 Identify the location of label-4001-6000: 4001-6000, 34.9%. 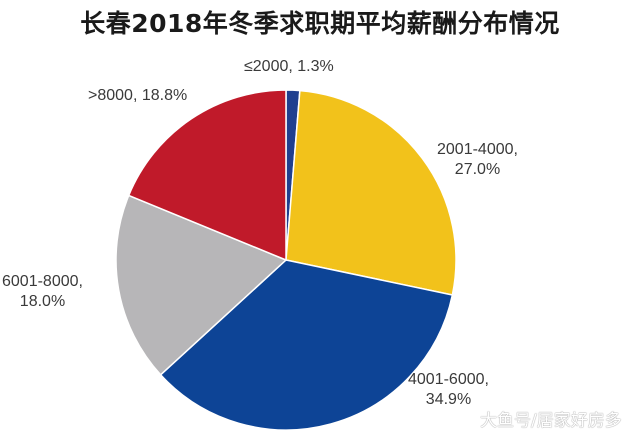
(448, 390).